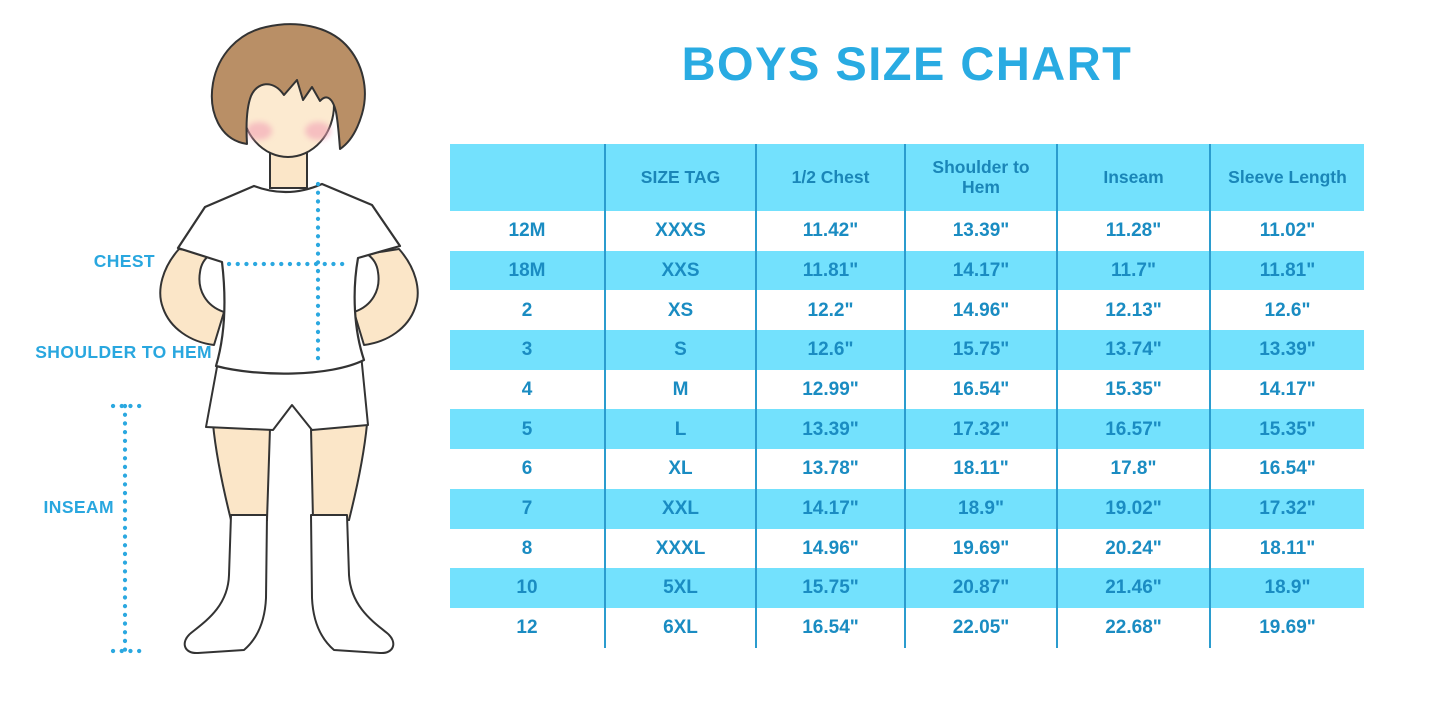  I want to click on cell: 13.74", so click(1132, 350).